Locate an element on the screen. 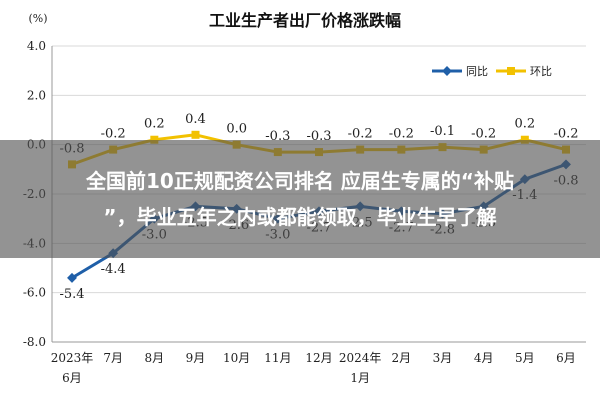  unit-label: (%) is located at coordinates (37, 18).